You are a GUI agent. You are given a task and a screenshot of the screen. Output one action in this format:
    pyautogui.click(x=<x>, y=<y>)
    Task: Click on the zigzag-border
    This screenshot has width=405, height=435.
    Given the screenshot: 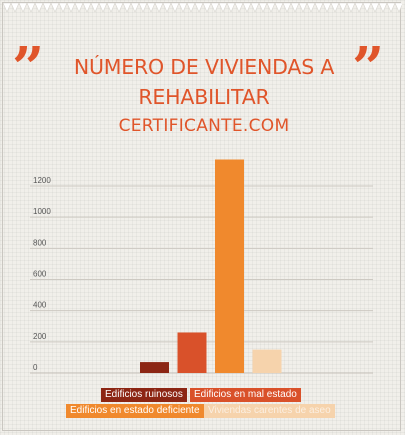 What is the action you would take?
    pyautogui.click(x=202, y=8)
    